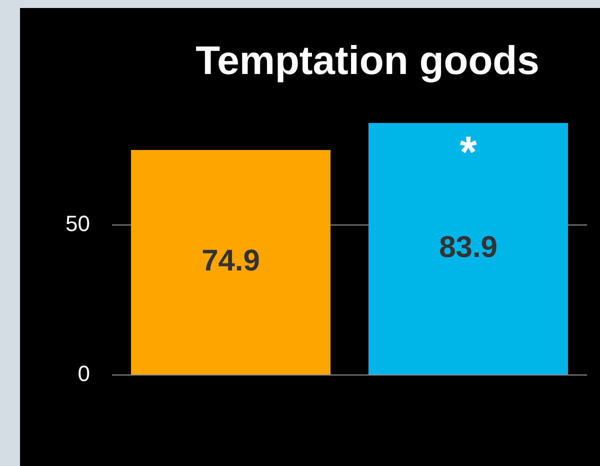 The image size is (600, 466). Describe the element at coordinates (468, 247) in the screenshot. I see `data-label: 83.9` at that location.